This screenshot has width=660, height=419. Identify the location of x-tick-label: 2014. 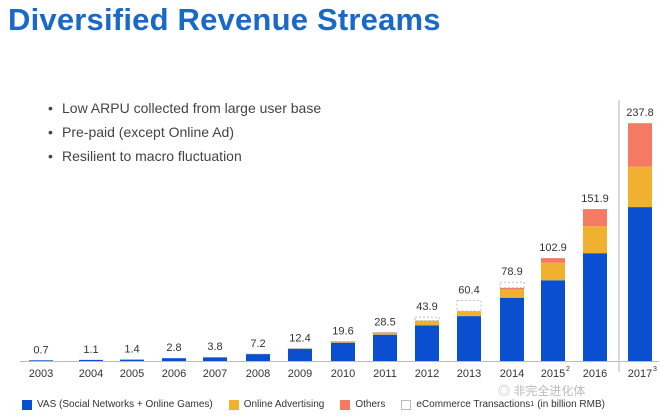
(512, 374).